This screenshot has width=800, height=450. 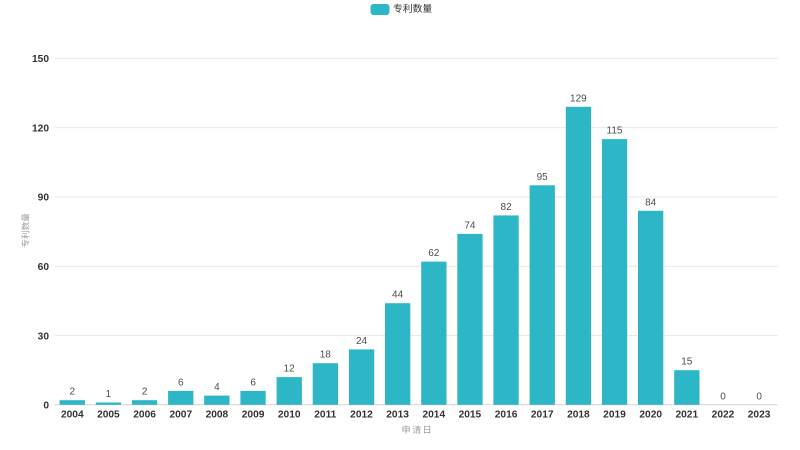 What do you see at coordinates (651, 202) in the screenshot?
I see `svg-text: 84` at bounding box center [651, 202].